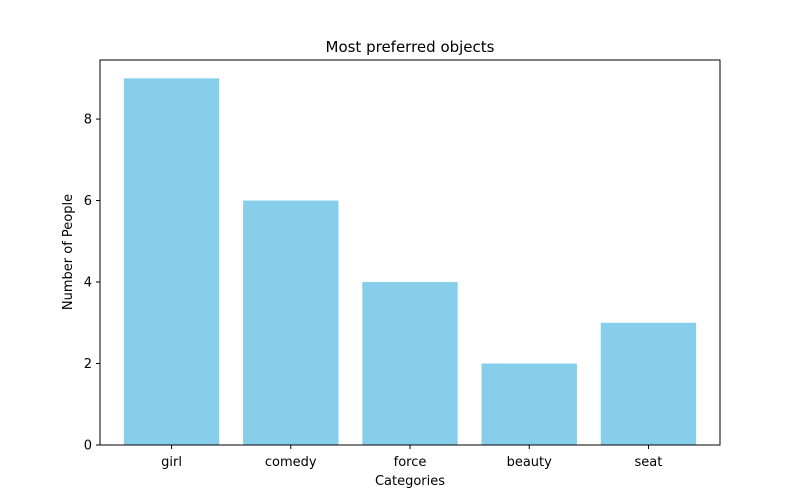  What do you see at coordinates (88, 120) in the screenshot?
I see `y-tick-label: 8` at bounding box center [88, 120].